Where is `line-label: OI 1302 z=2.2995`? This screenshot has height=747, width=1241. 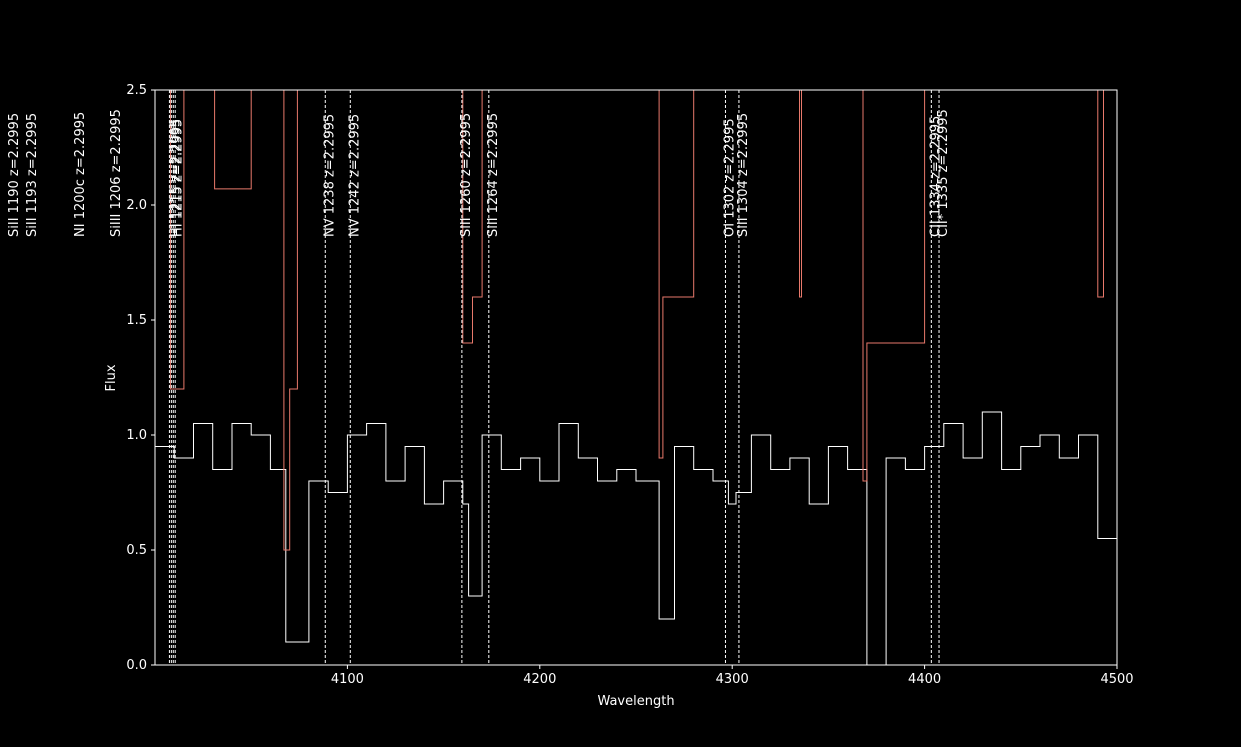 line-label: OI 1302 z=2.2995 is located at coordinates (730, 177).